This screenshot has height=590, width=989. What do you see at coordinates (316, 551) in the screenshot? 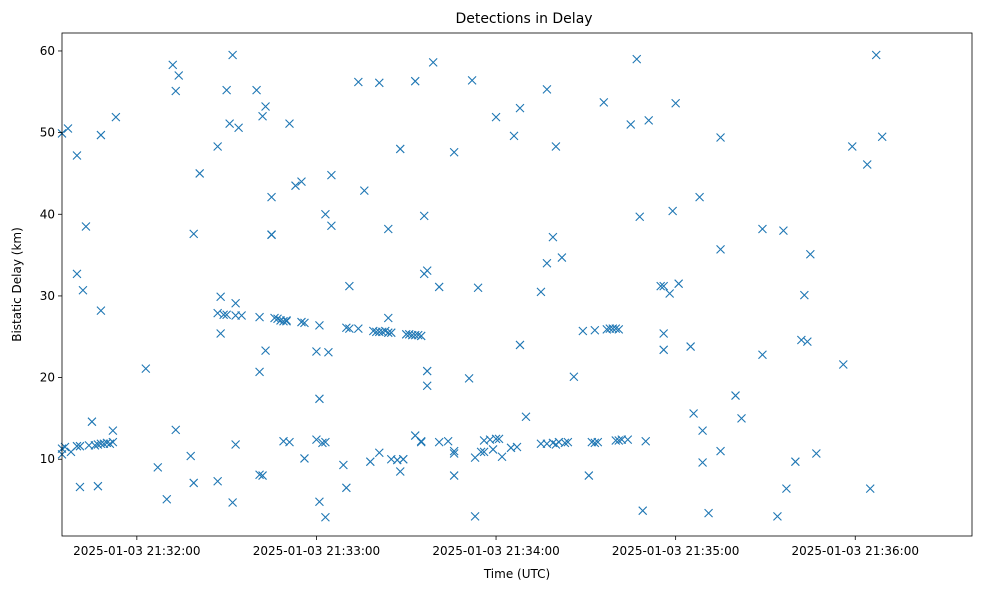
I see `x-tick-label: 2025-01-03 21:33:00` at bounding box center [316, 551].